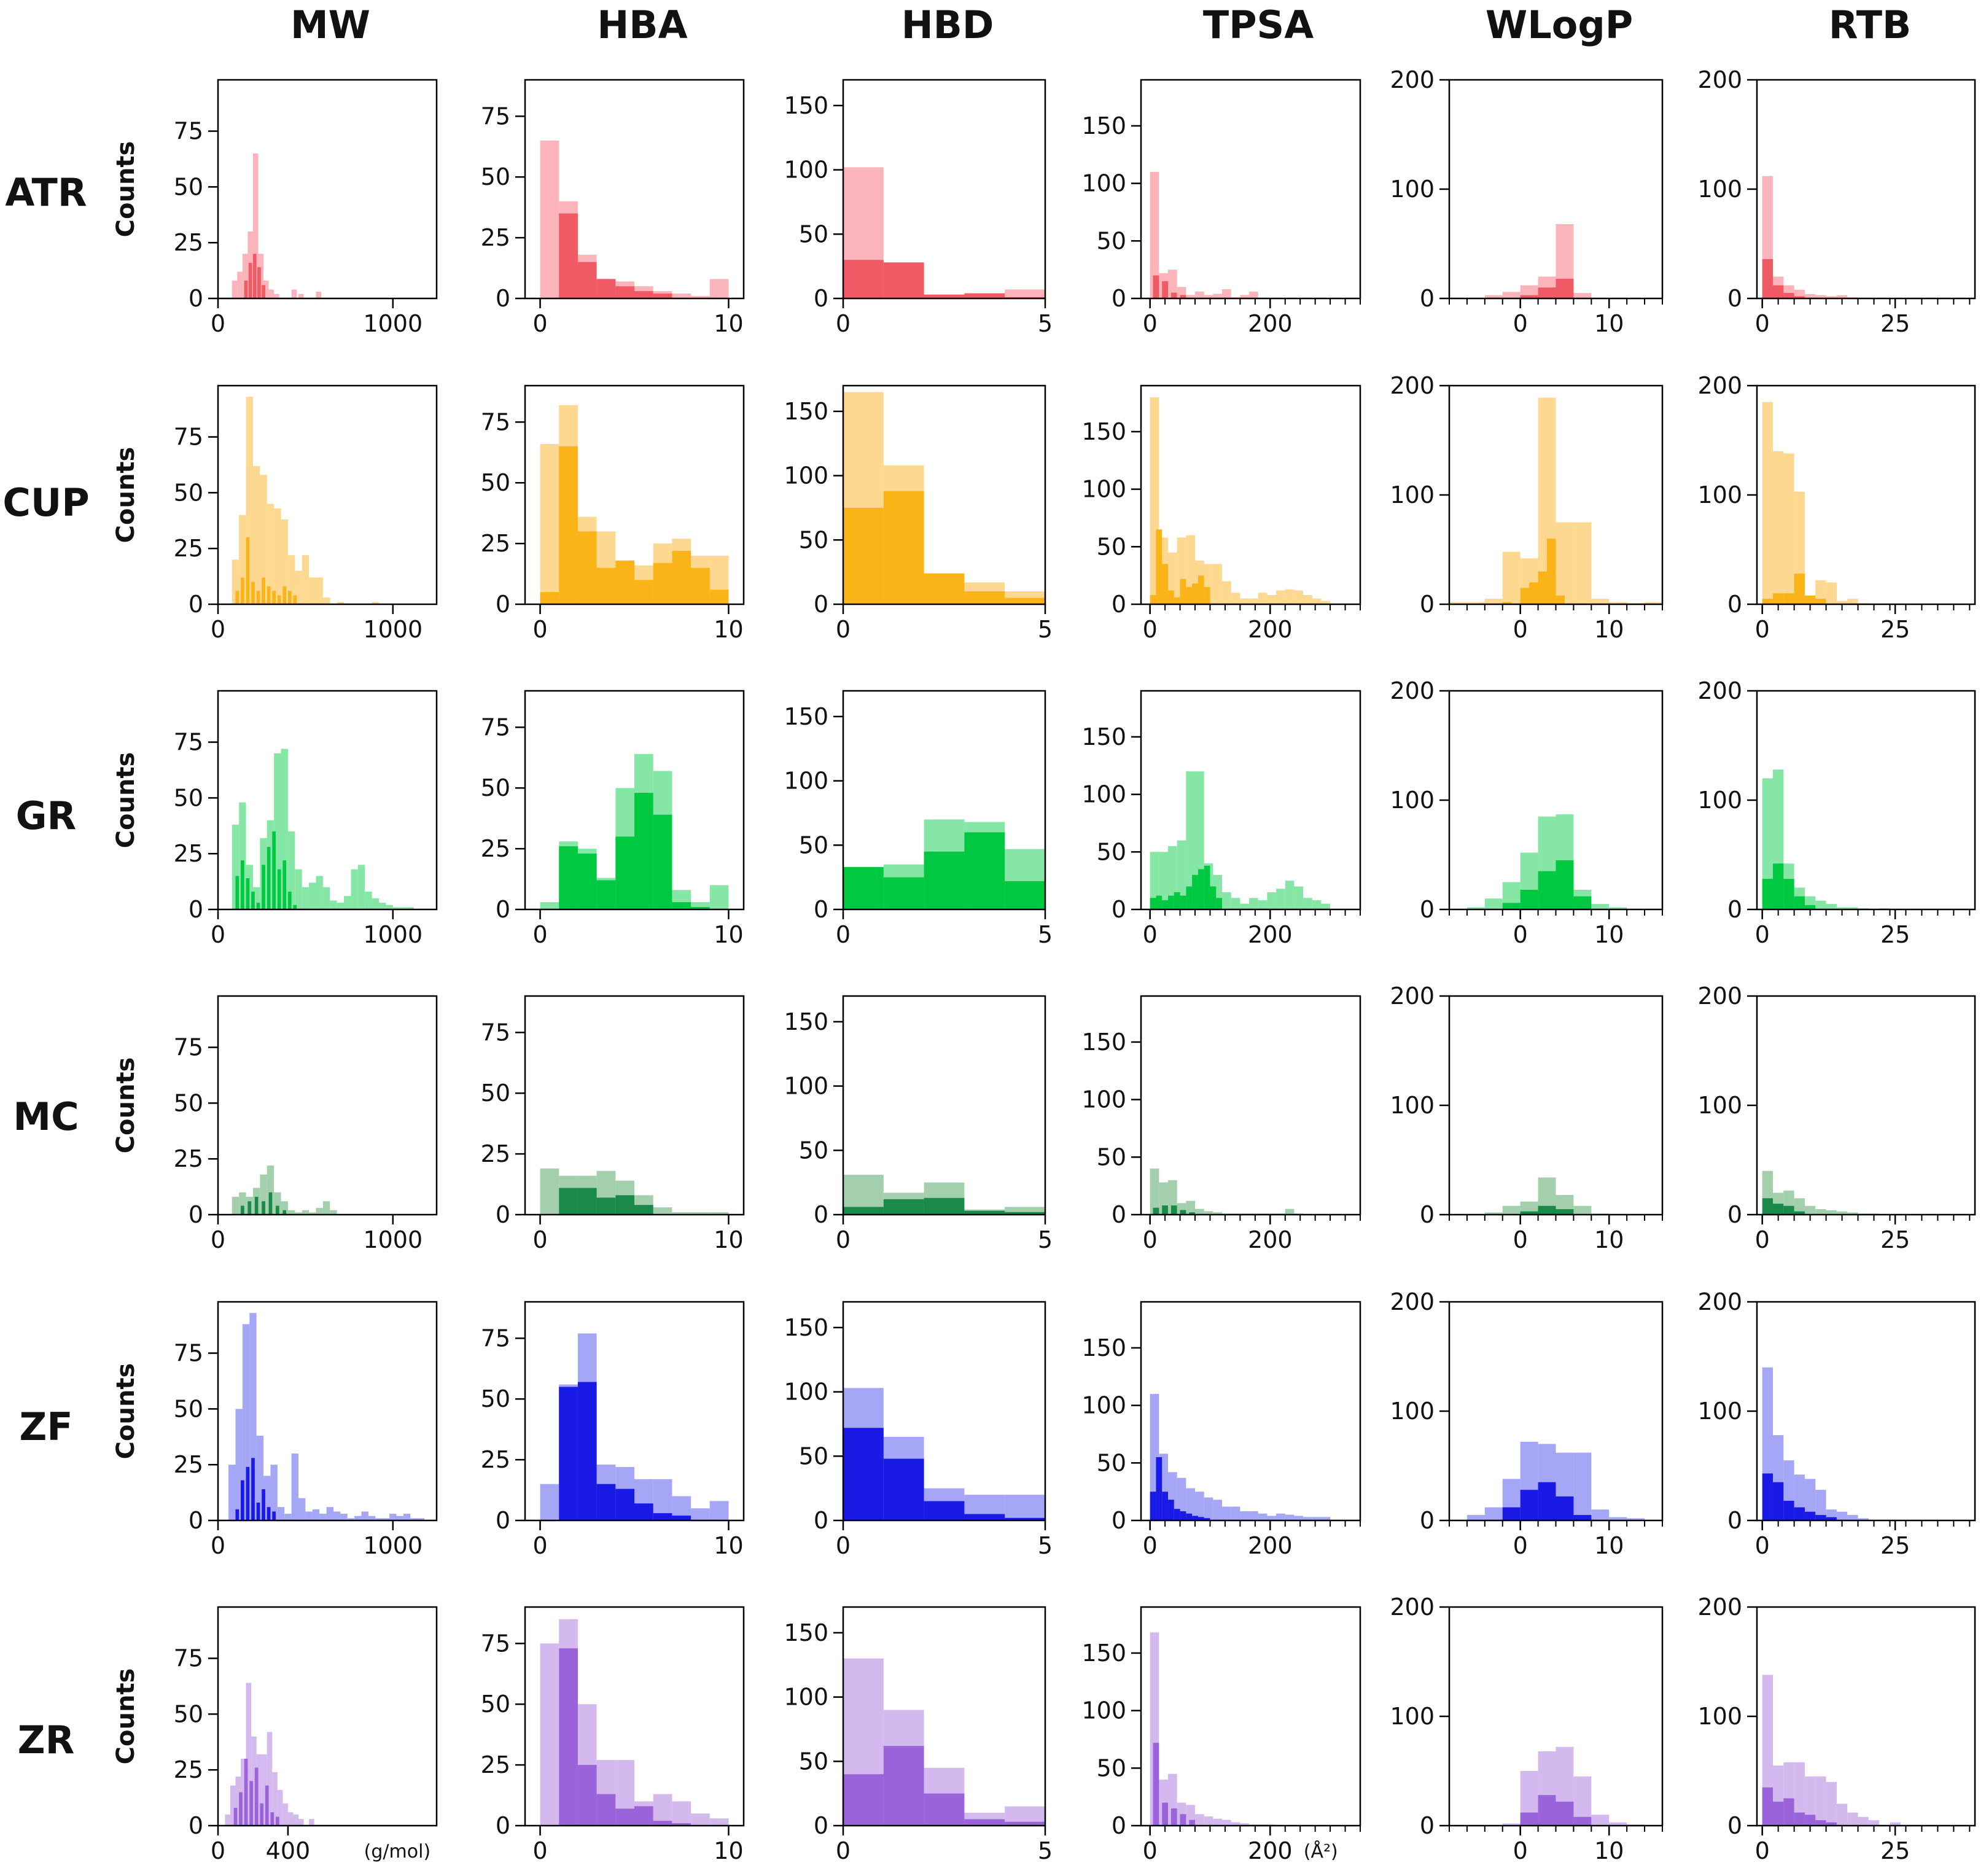  What do you see at coordinates (126, 189) in the screenshot?
I see `y-axis-title: Counts` at bounding box center [126, 189].